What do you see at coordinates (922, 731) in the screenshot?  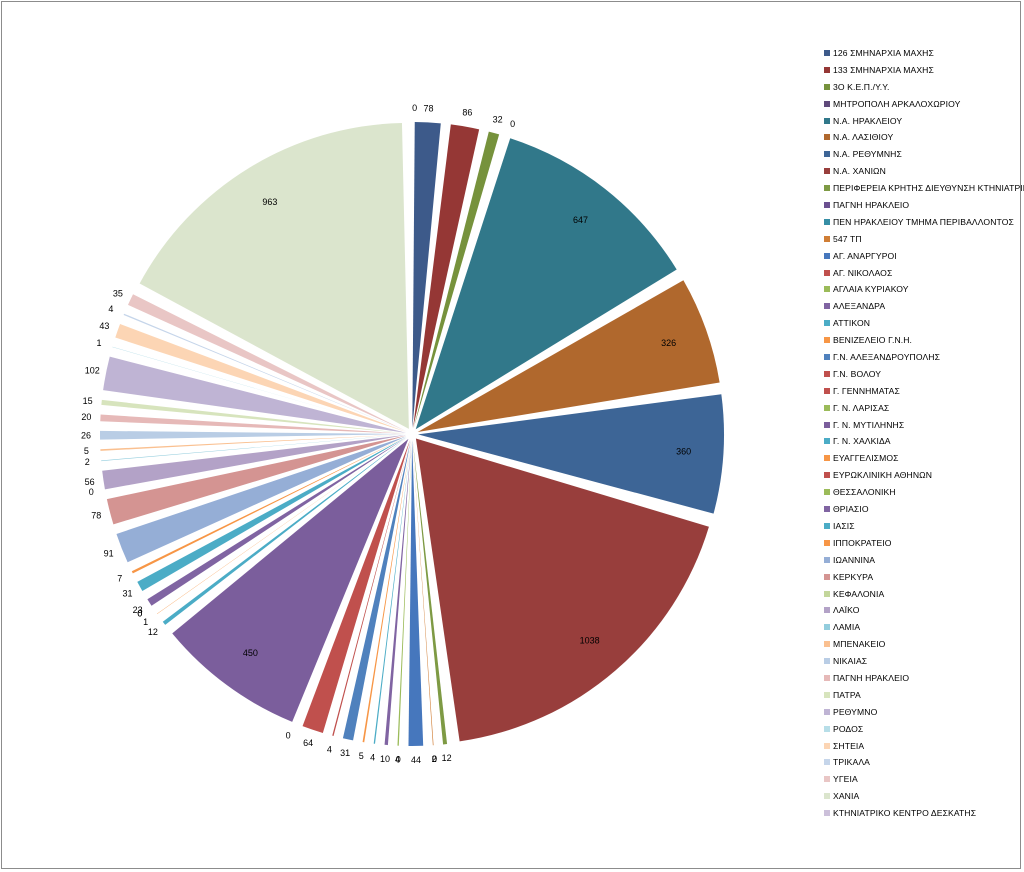 I see `legend-item: ΡΟΔΟΣ` at bounding box center [922, 731].